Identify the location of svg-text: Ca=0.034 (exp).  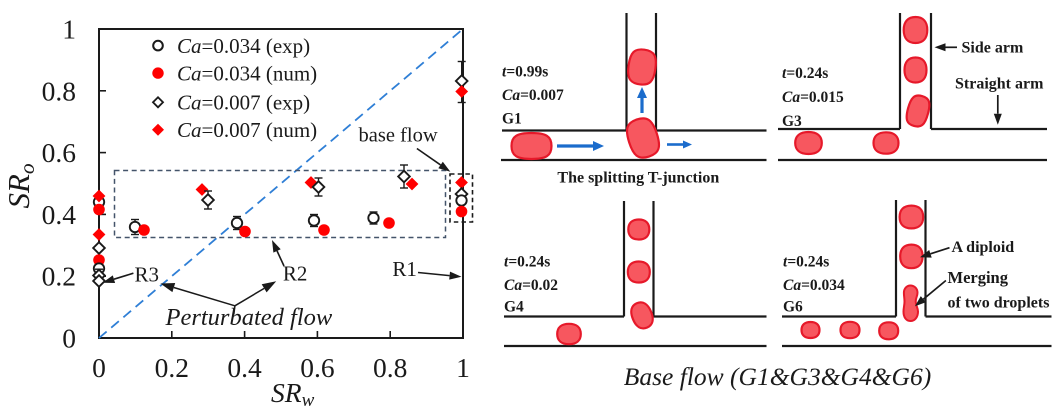
(243, 46).